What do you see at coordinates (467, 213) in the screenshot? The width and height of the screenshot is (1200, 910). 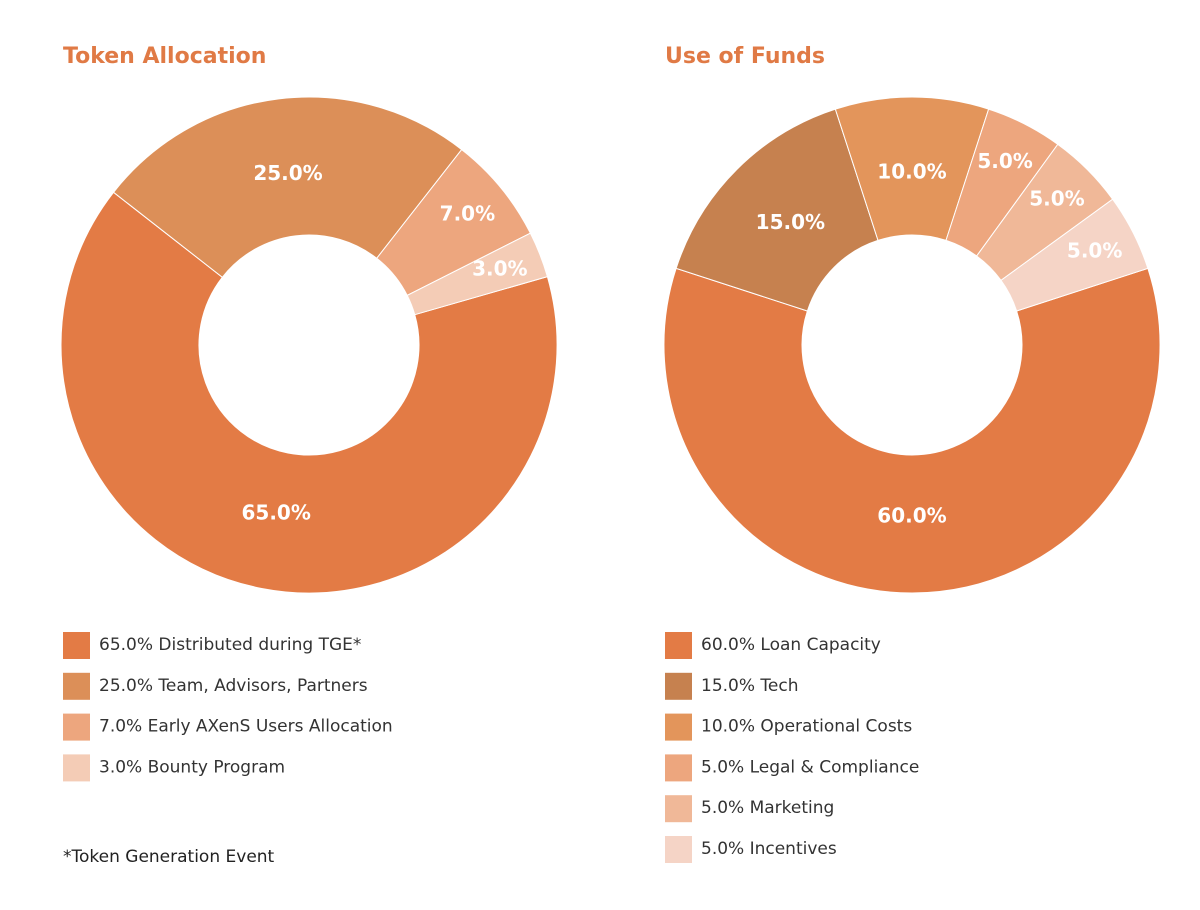 I see `data-label: 7.0%` at bounding box center [467, 213].